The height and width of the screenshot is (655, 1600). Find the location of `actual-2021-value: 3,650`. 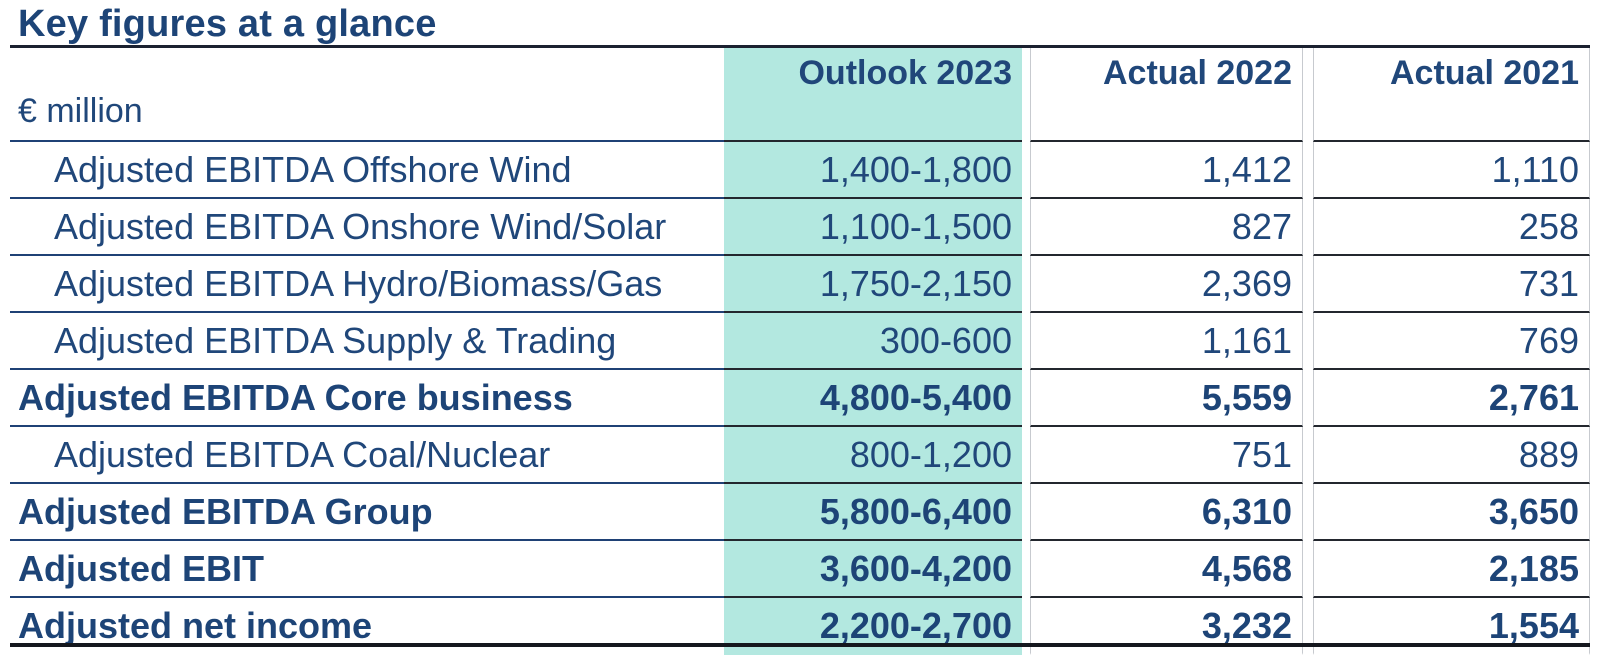

actual-2021-value: 3,650 is located at coordinates (1451, 512).